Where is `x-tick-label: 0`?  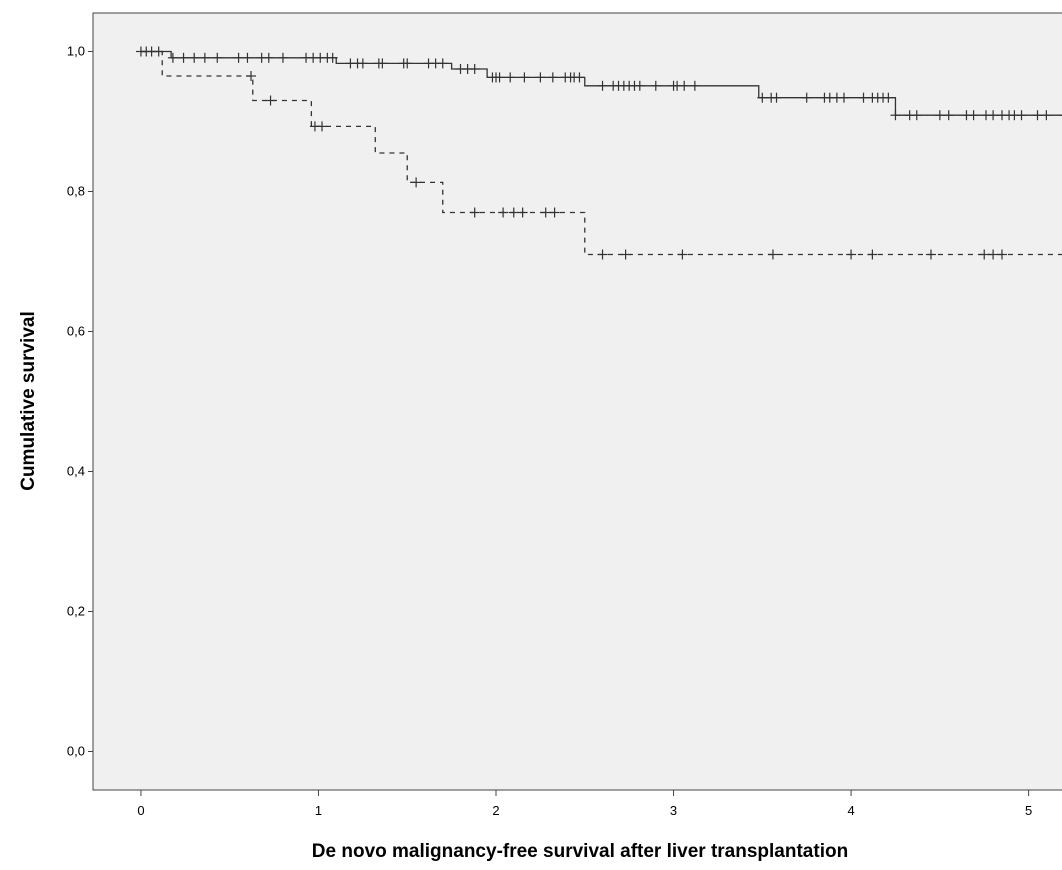
x-tick-label: 0 is located at coordinates (140, 810).